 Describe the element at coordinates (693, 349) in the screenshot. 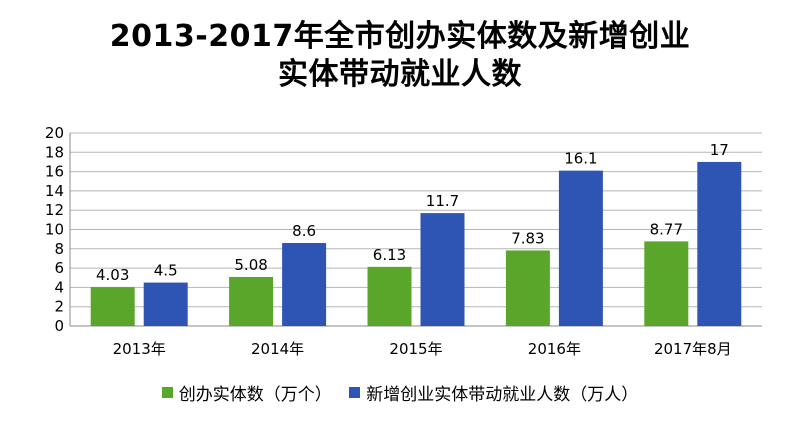

I see `x-category-label-5: 2017年8月` at that location.